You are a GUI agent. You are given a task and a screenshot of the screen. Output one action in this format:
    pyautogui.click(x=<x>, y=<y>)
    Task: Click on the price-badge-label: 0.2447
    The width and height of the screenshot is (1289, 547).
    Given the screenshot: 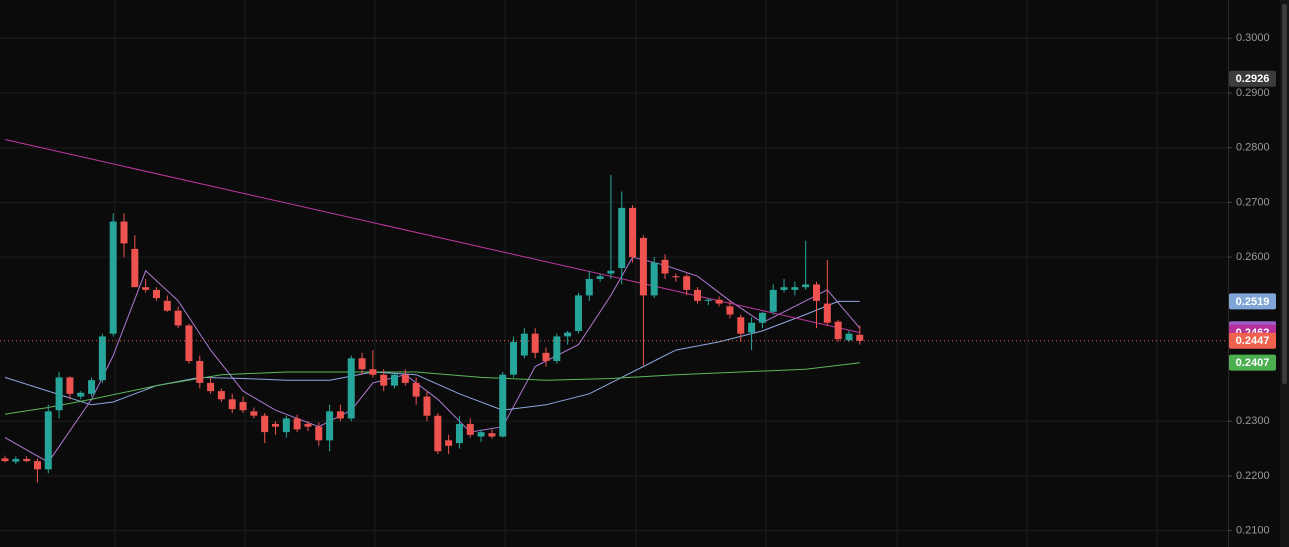 What is the action you would take?
    pyautogui.click(x=1253, y=341)
    